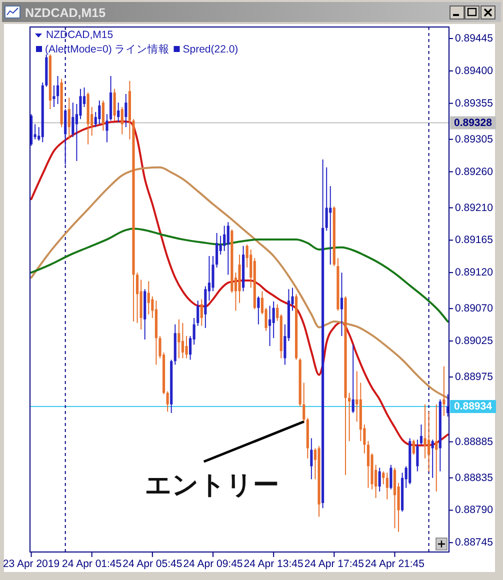  Describe the element at coordinates (334, 564) in the screenshot. I see `x-tick-label: 24 Apr 17:45` at that location.